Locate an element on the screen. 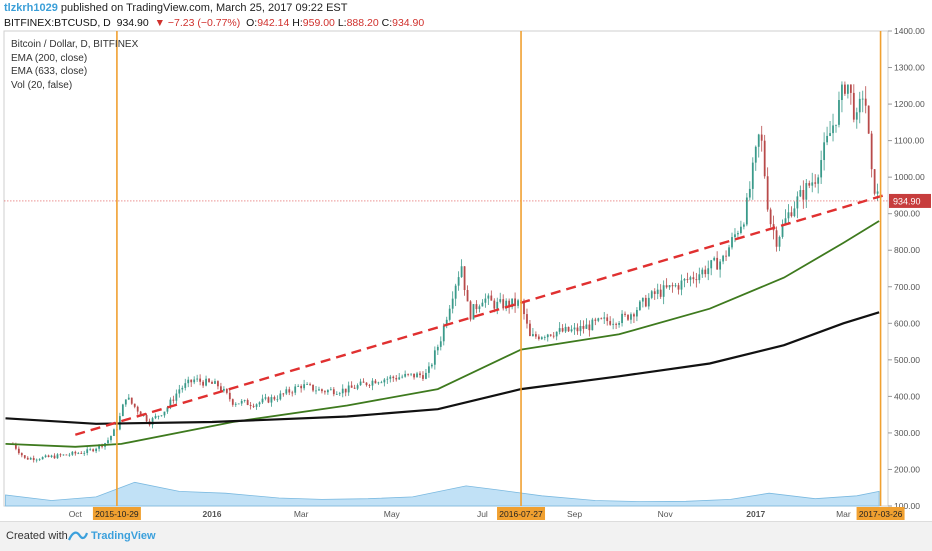  x-tick-label: 2017 is located at coordinates (755, 514).